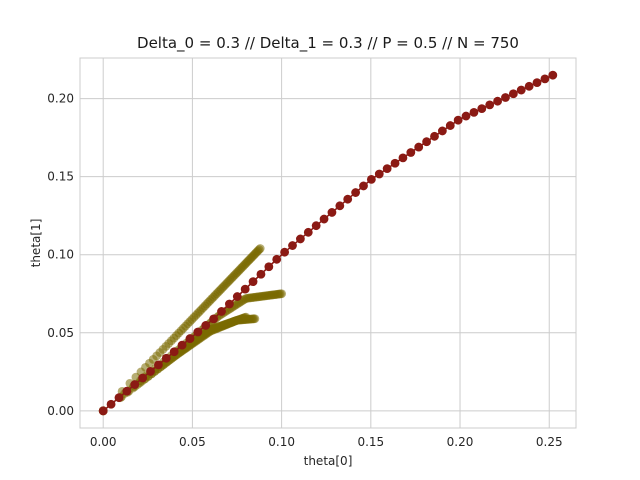 The width and height of the screenshot is (640, 480). I want to click on x-tick-label: 0.25, so click(549, 442).